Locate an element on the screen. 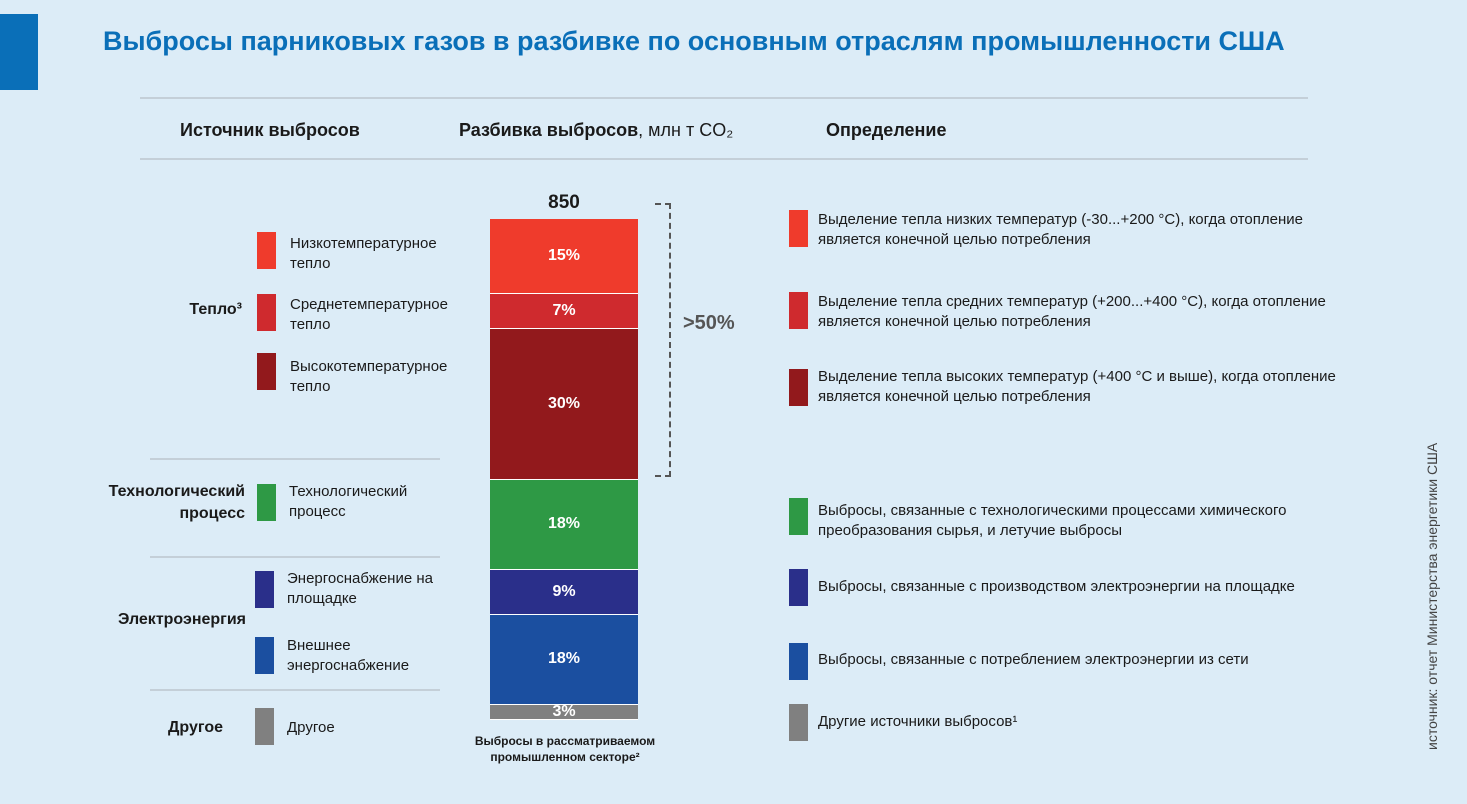 This screenshot has width=1467, height=804. source-mid-heat: Среднетемпературное тепло is located at coordinates (369, 315).